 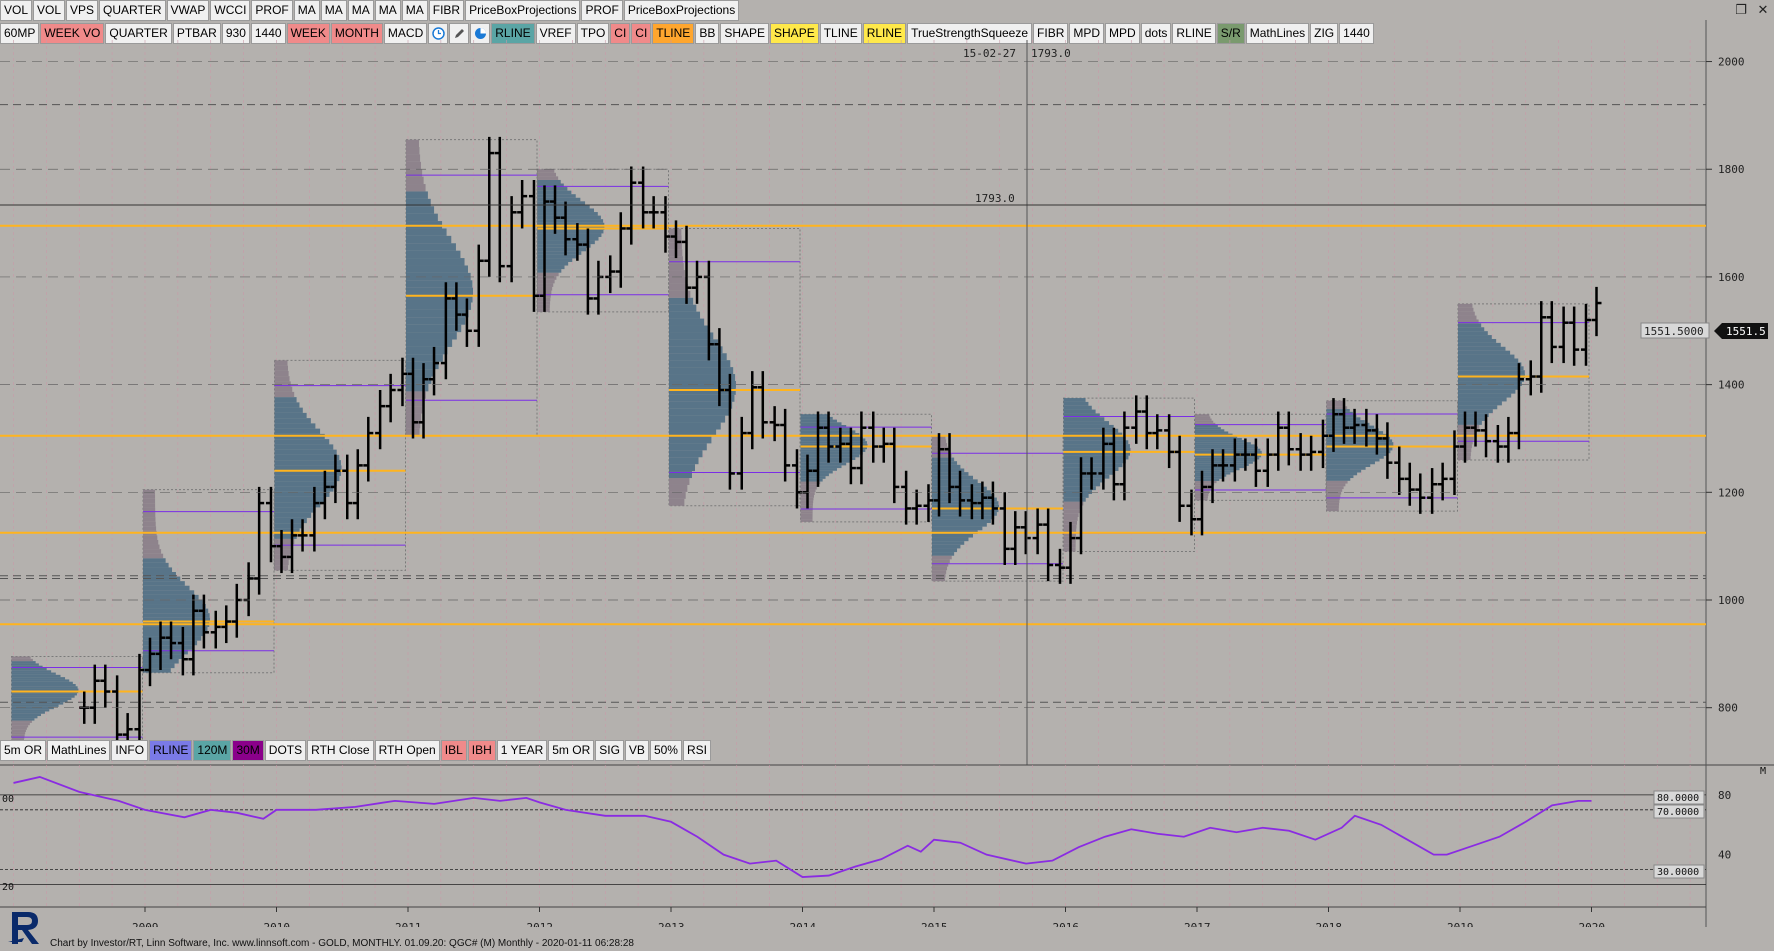 What do you see at coordinates (1324, 33) in the screenshot?
I see `toolbar-button-zig: ZIG` at bounding box center [1324, 33].